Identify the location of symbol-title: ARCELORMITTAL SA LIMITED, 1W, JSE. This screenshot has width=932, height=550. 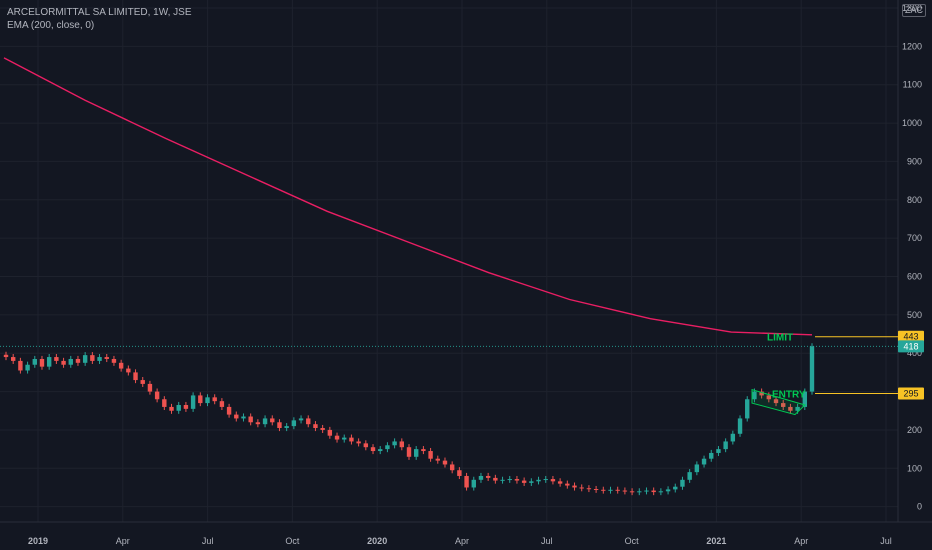
(99, 12).